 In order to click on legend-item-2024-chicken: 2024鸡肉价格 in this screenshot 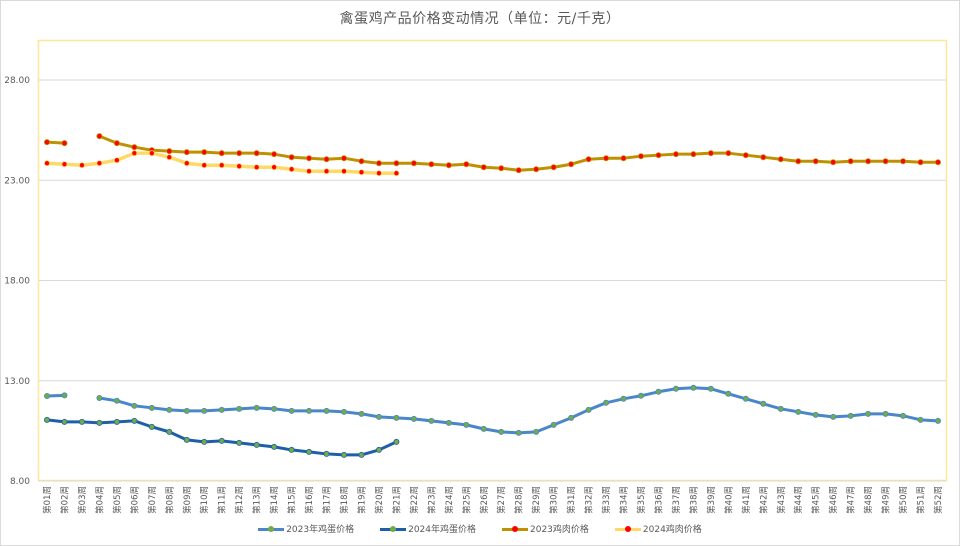, I will do `click(658, 528)`.